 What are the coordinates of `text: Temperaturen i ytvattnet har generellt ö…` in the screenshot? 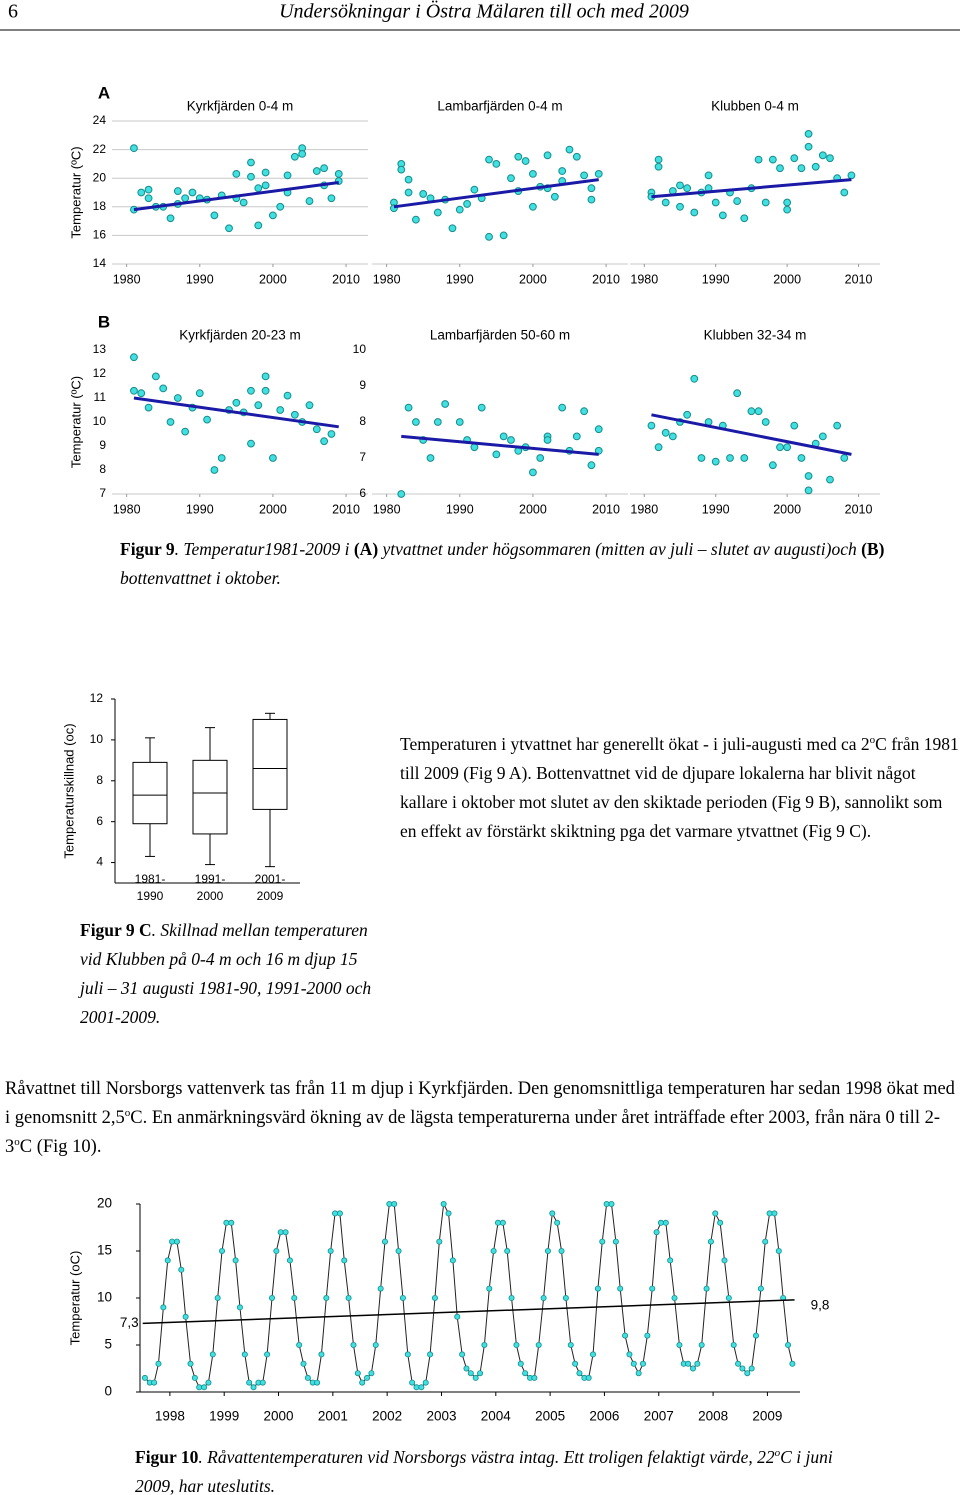 It's located at (635, 744).